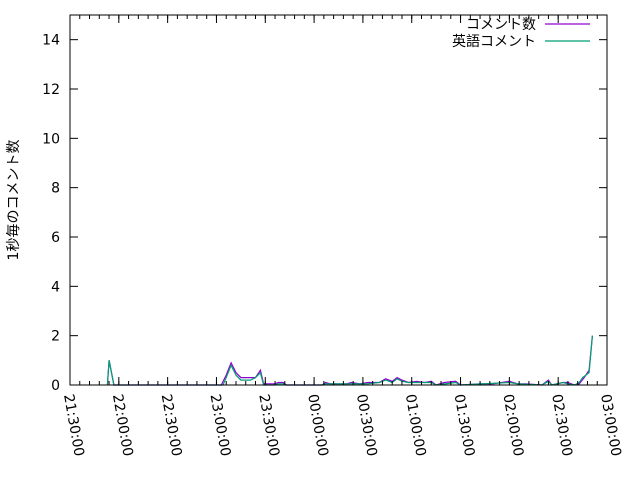 The image size is (640, 480). I want to click on x-tick-label: 00:30:00, so click(366, 425).